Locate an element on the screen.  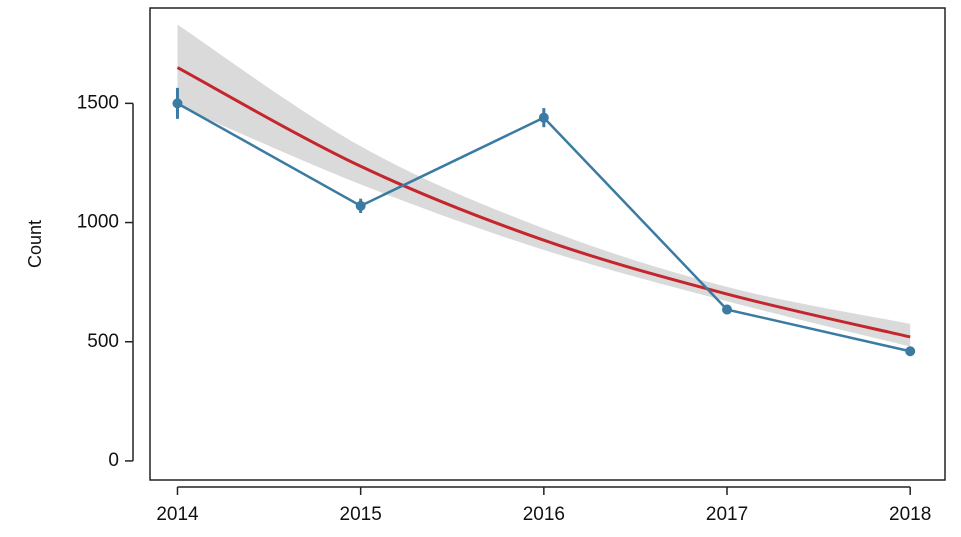
y-tick-label: 0 is located at coordinates (113, 460).